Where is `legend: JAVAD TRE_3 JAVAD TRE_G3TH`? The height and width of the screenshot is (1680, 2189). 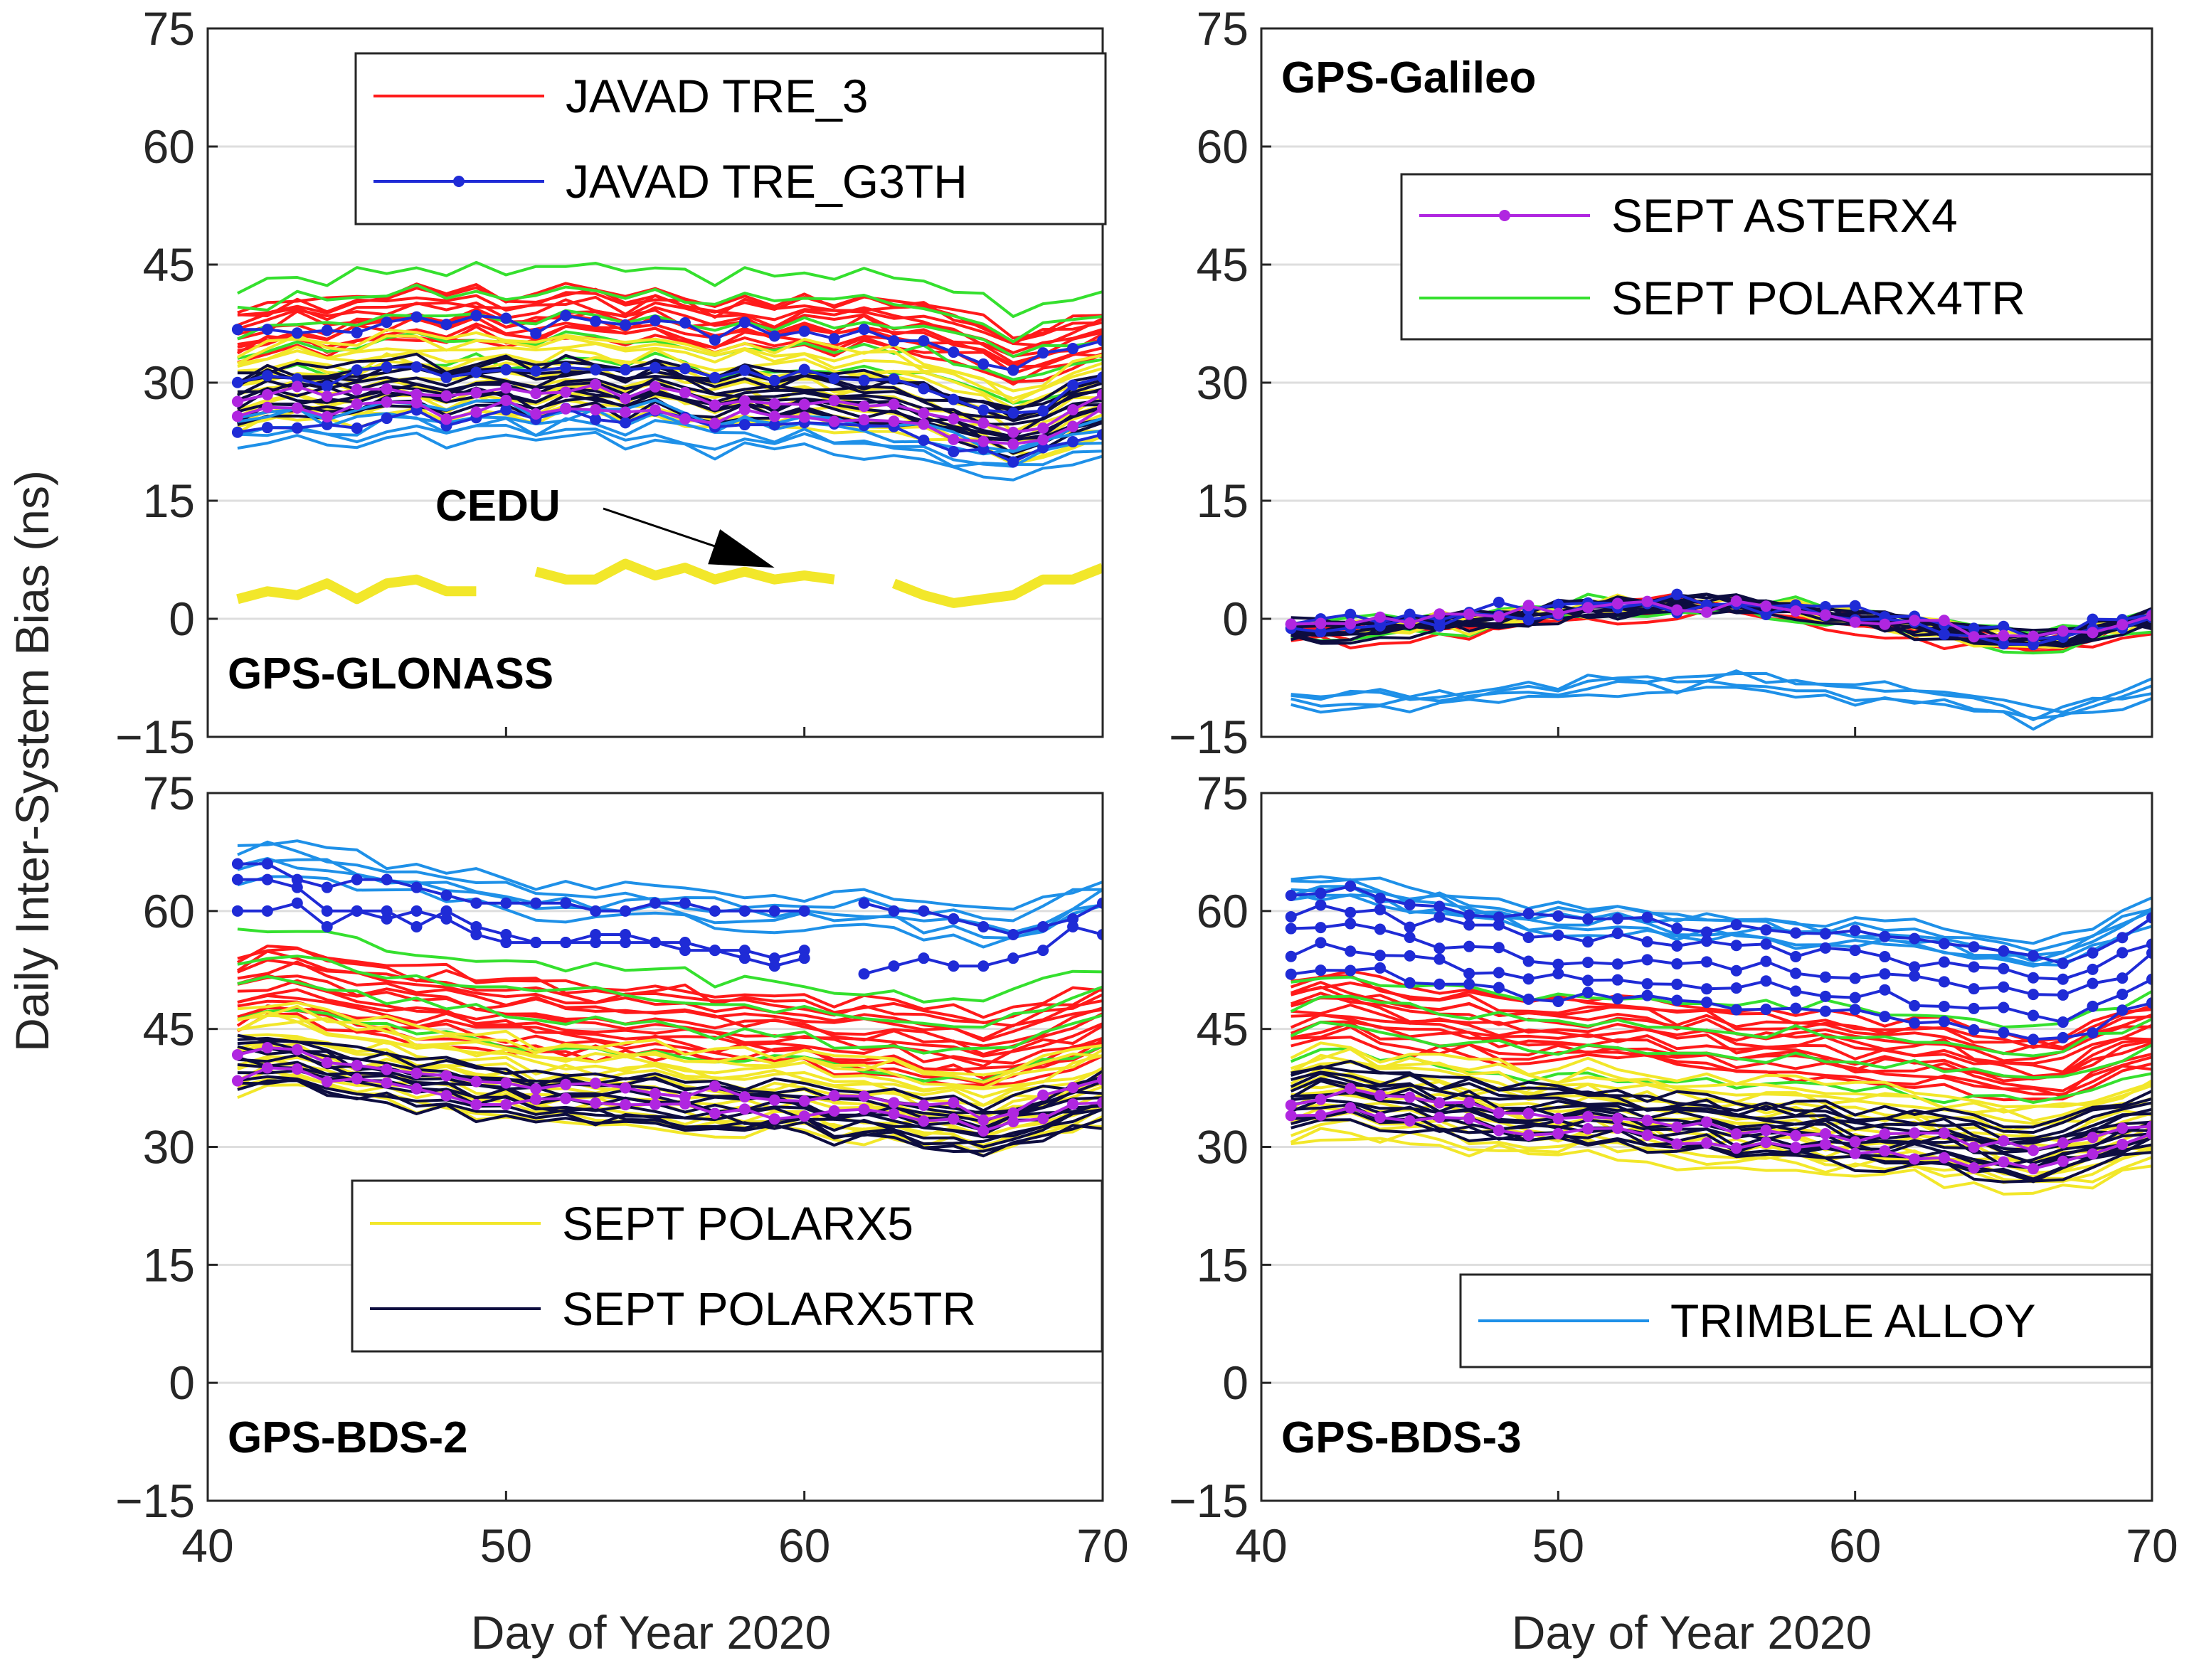 legend: JAVAD TRE_3 JAVAD TRE_G3TH is located at coordinates (730, 138).